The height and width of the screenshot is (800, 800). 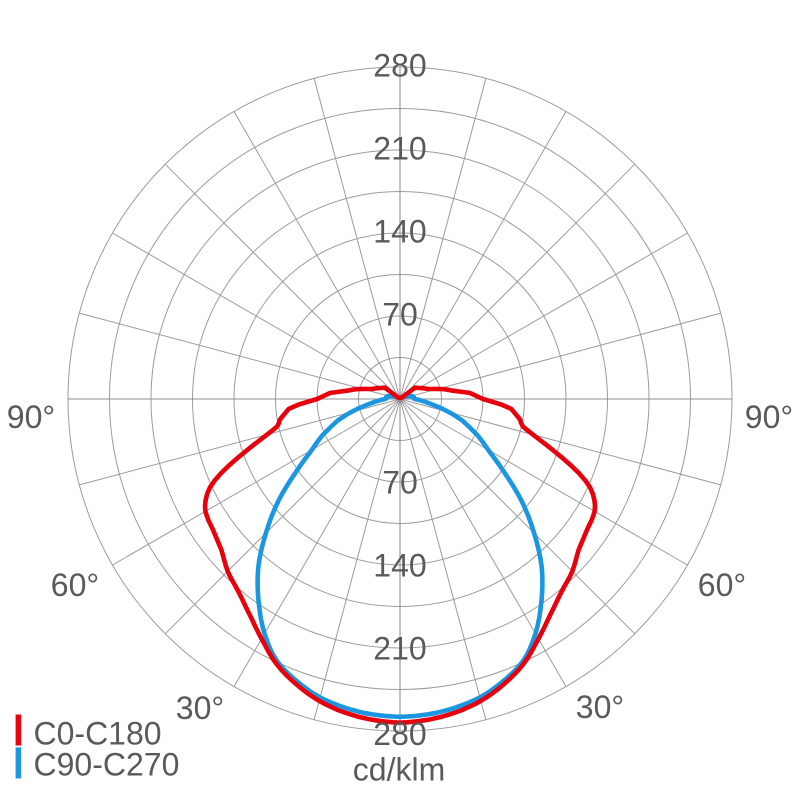 I want to click on svg-text: C90-C270, so click(x=107, y=765).